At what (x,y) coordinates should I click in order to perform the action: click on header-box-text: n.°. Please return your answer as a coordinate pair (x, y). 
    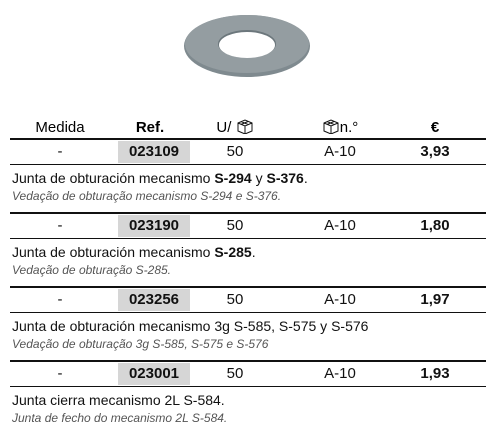
    Looking at the image, I should click on (349, 127).